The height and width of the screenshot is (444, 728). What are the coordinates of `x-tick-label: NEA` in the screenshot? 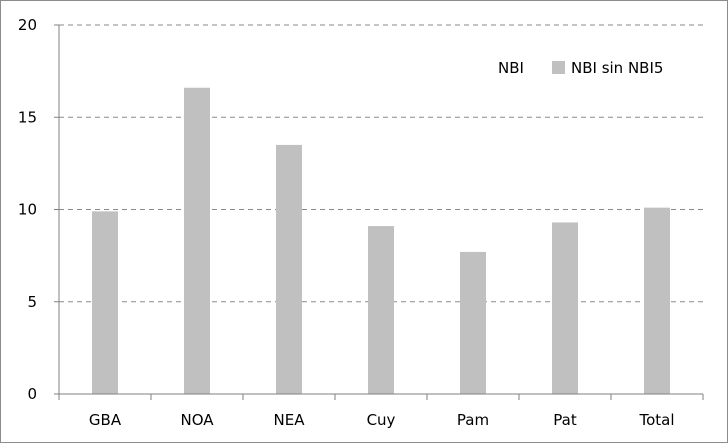 It's located at (290, 420).